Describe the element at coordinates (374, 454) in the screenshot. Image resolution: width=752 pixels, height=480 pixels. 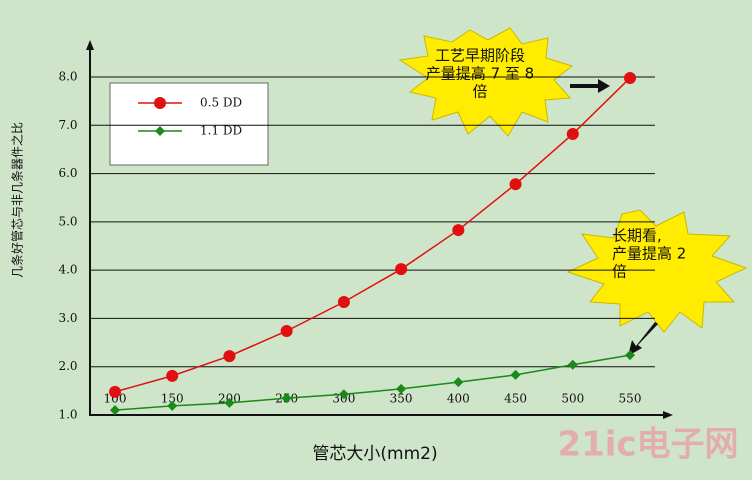
I see `x-axis-label: 管芯大小(mm2)` at that location.